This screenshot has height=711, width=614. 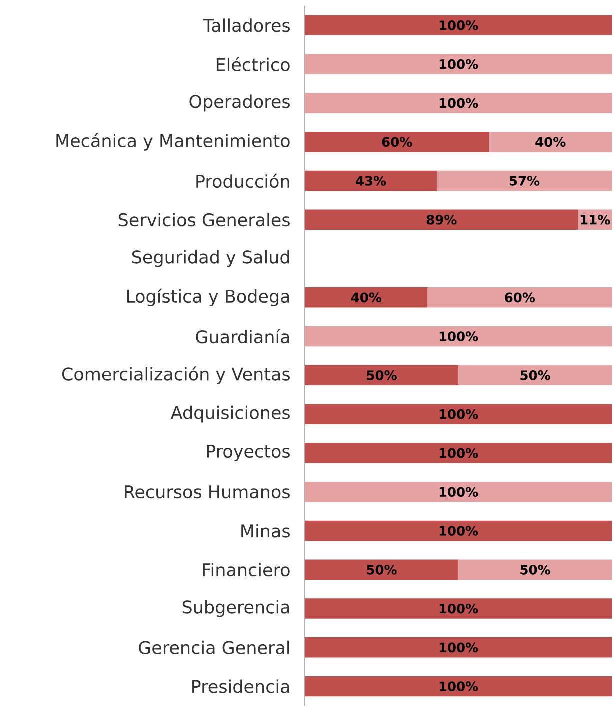 I want to click on y-tick-label: Mecánica y Mantenimiento, so click(x=173, y=142).